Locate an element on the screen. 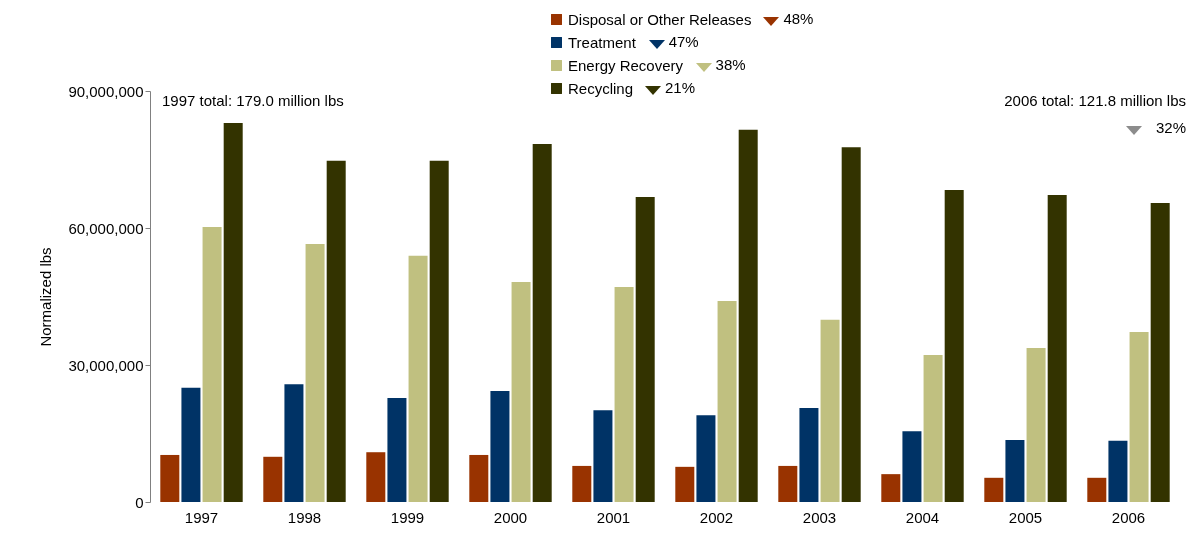  x-tick-label: 2004 is located at coordinates (922, 517).